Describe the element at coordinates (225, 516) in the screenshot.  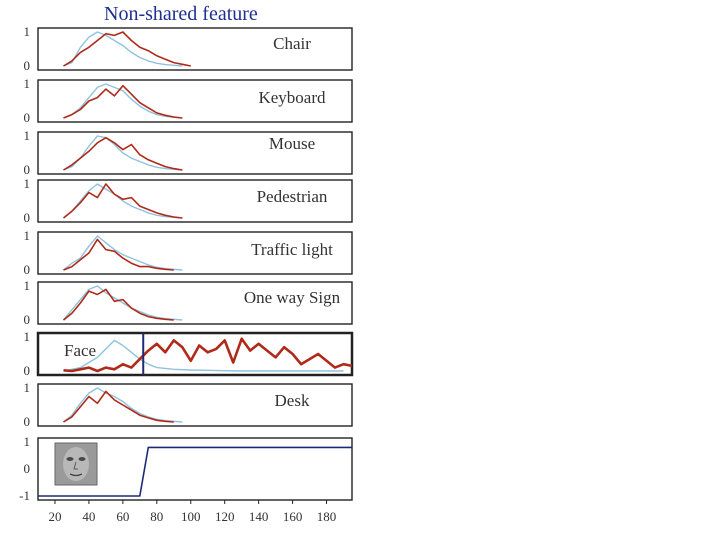
I see `x-tick-label: 120` at that location.